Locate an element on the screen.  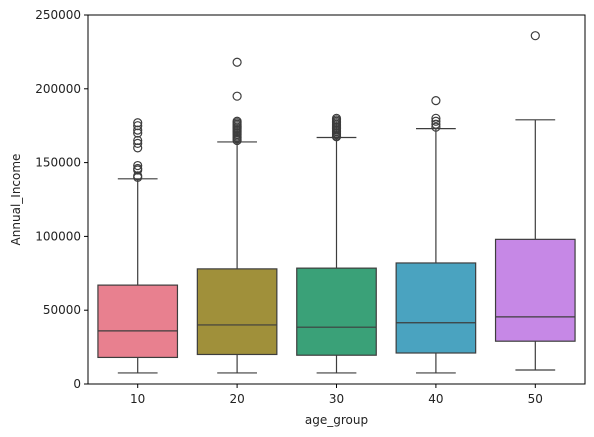
x-tick-label: 40 is located at coordinates (435, 399).